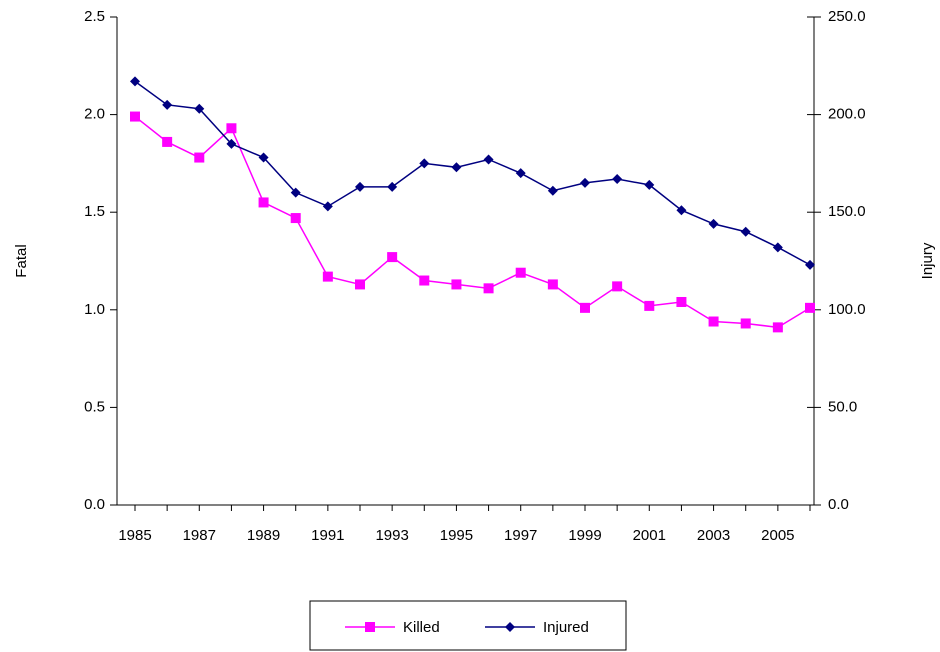  Describe the element at coordinates (94, 16) in the screenshot. I see `y-tick-label: 2.5` at that location.